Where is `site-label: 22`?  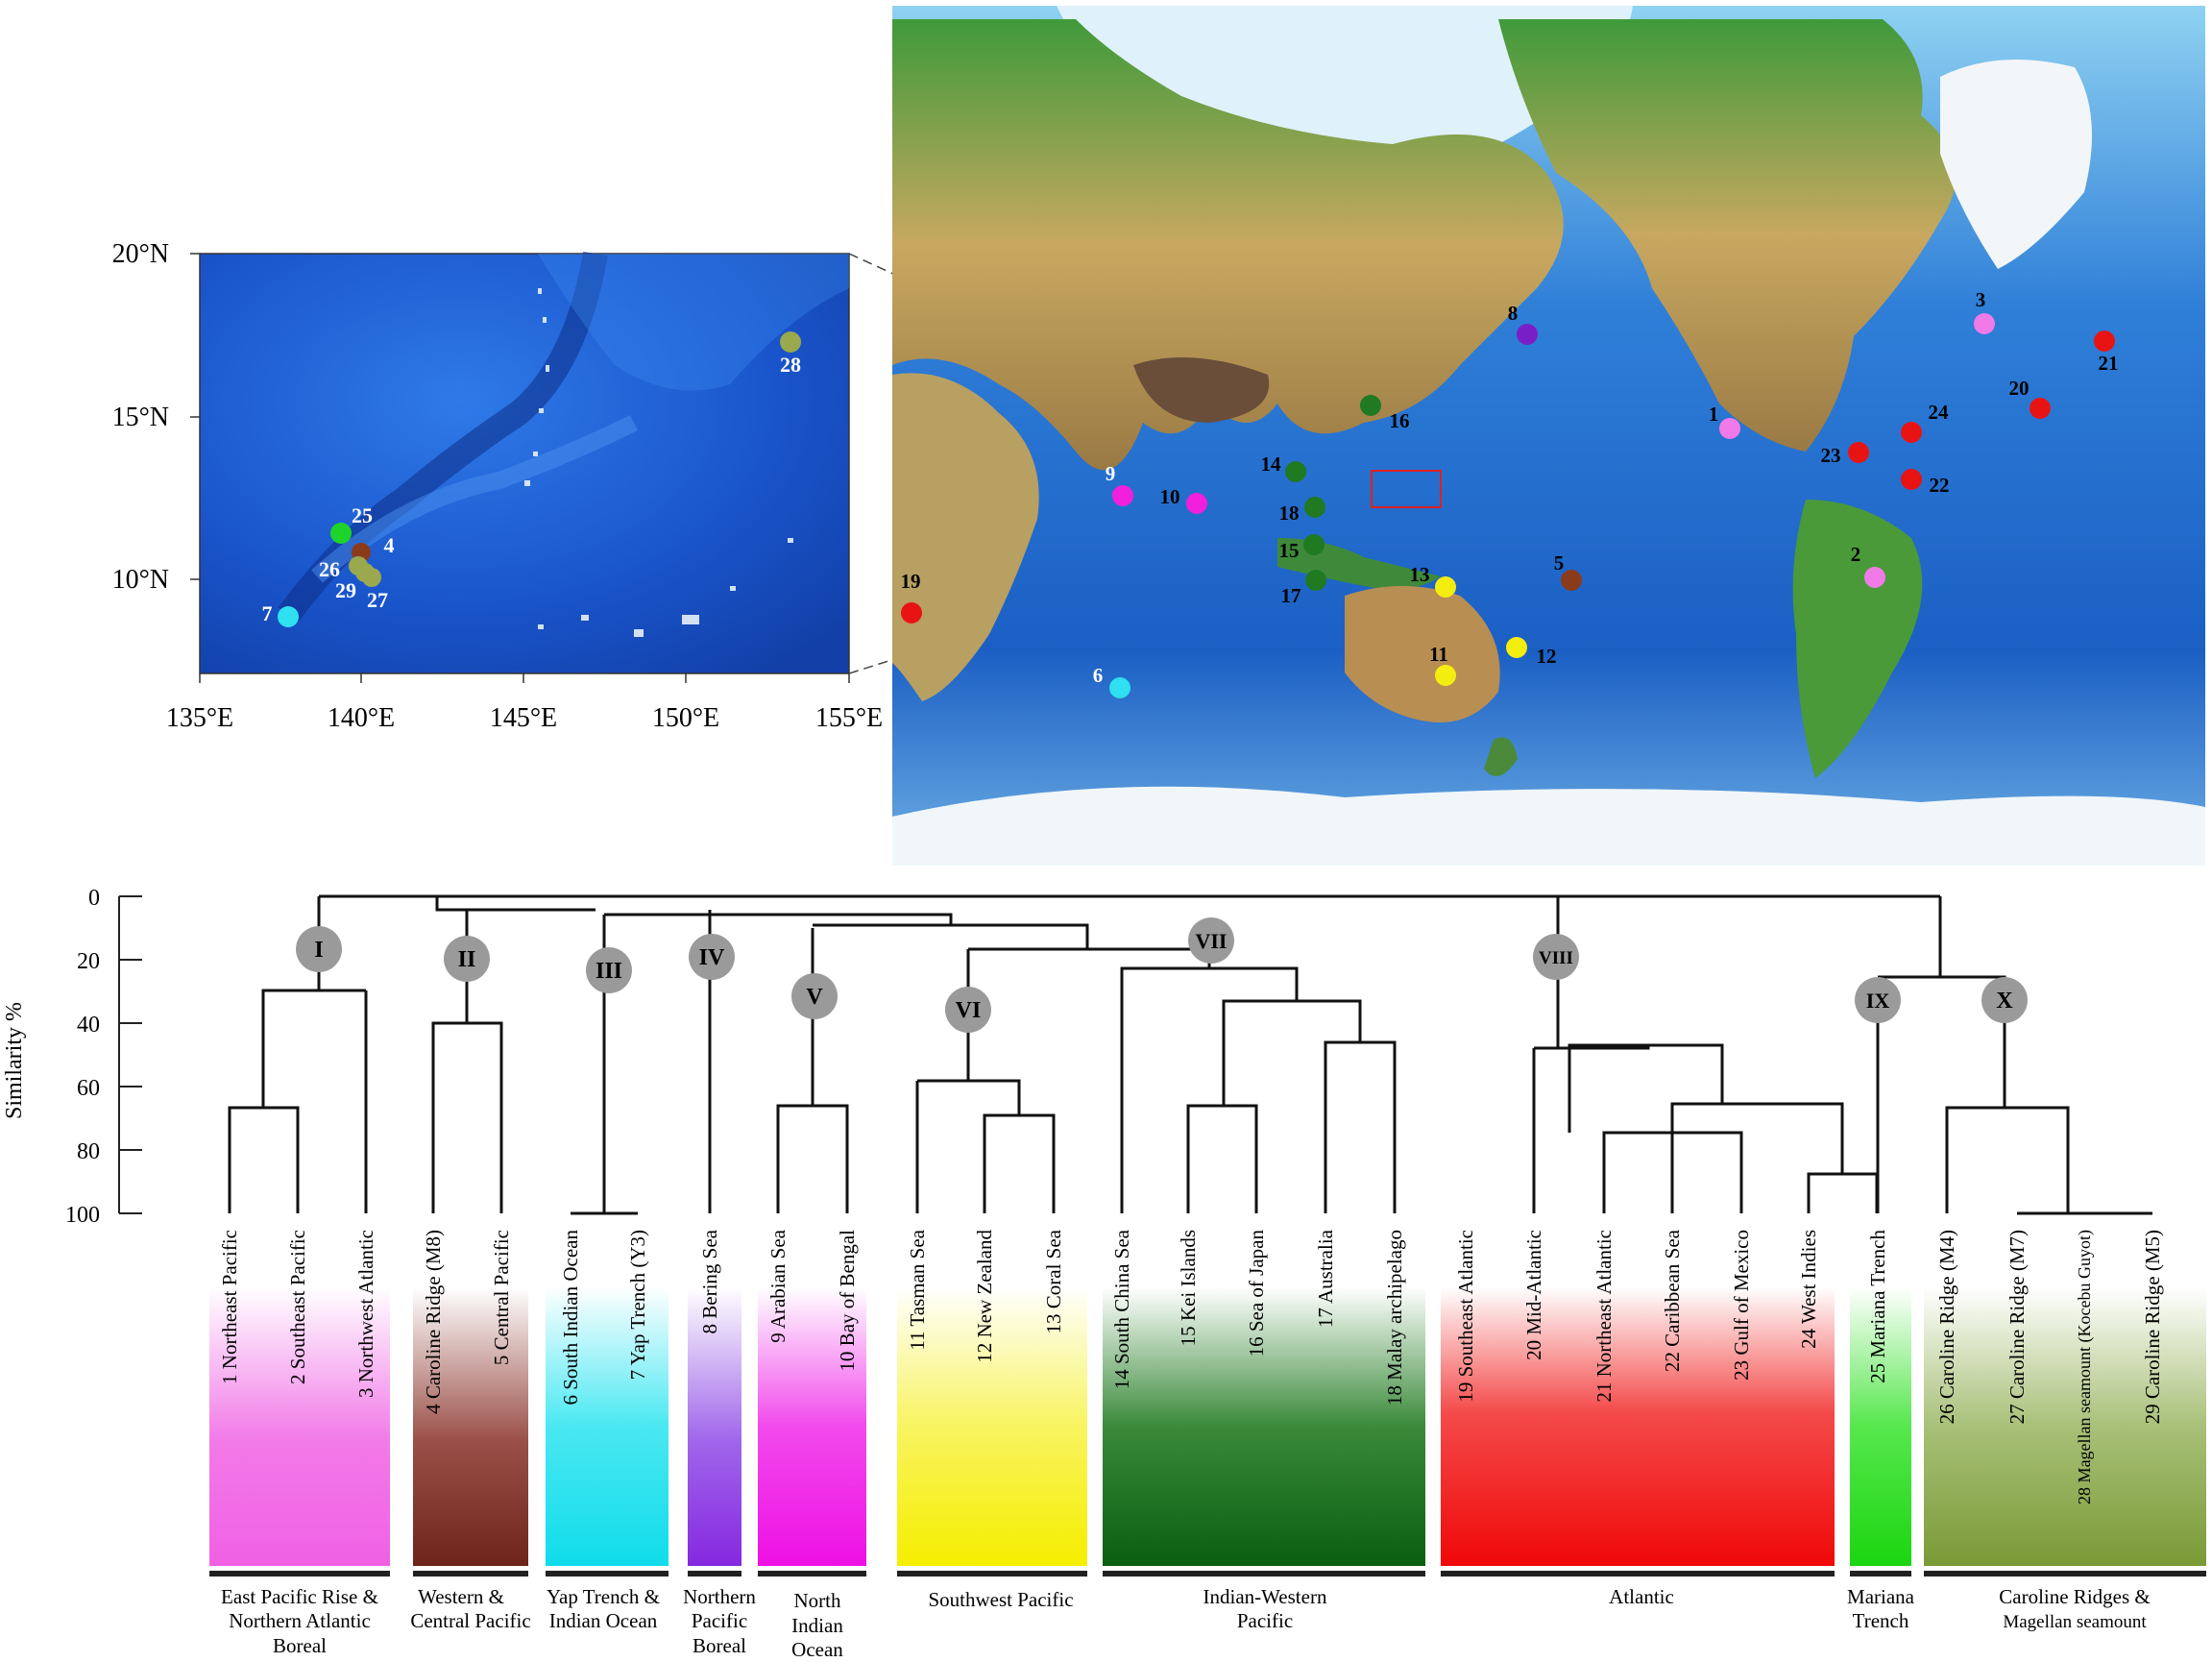 site-label: 22 is located at coordinates (1940, 485).